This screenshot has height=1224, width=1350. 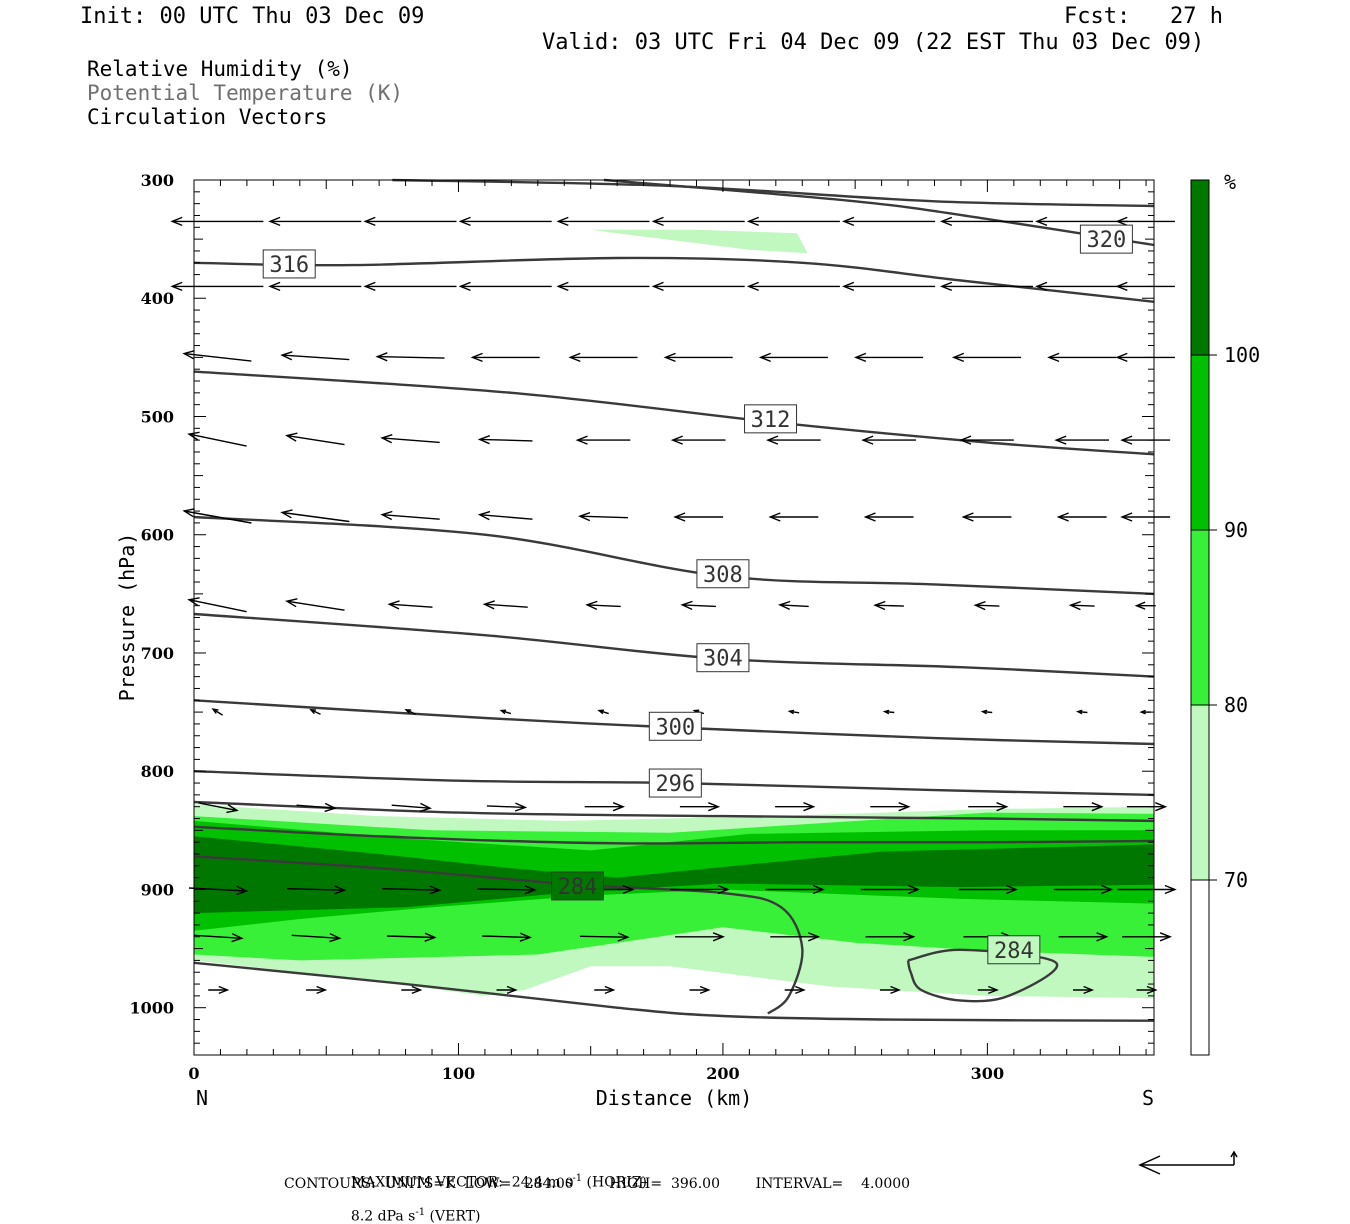 I want to click on y-tick-label: 800, so click(x=157, y=771).